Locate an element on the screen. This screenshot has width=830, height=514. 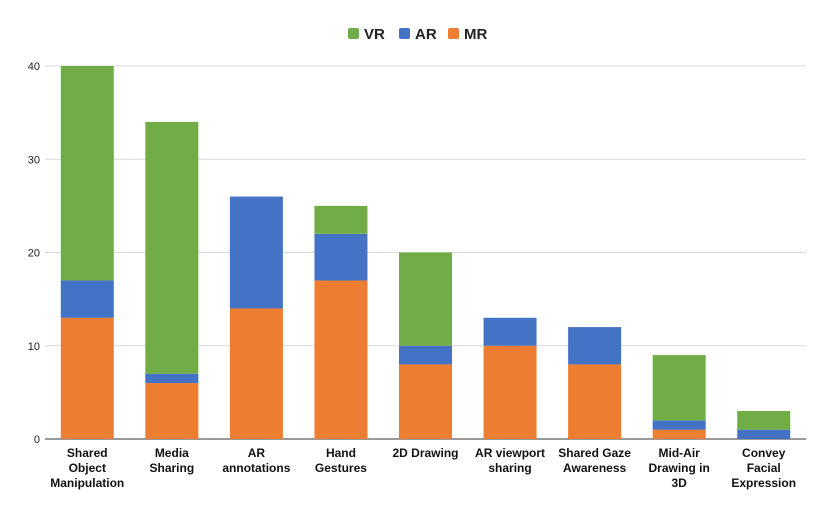
x-category-label-line: AR is located at coordinates (257, 453).